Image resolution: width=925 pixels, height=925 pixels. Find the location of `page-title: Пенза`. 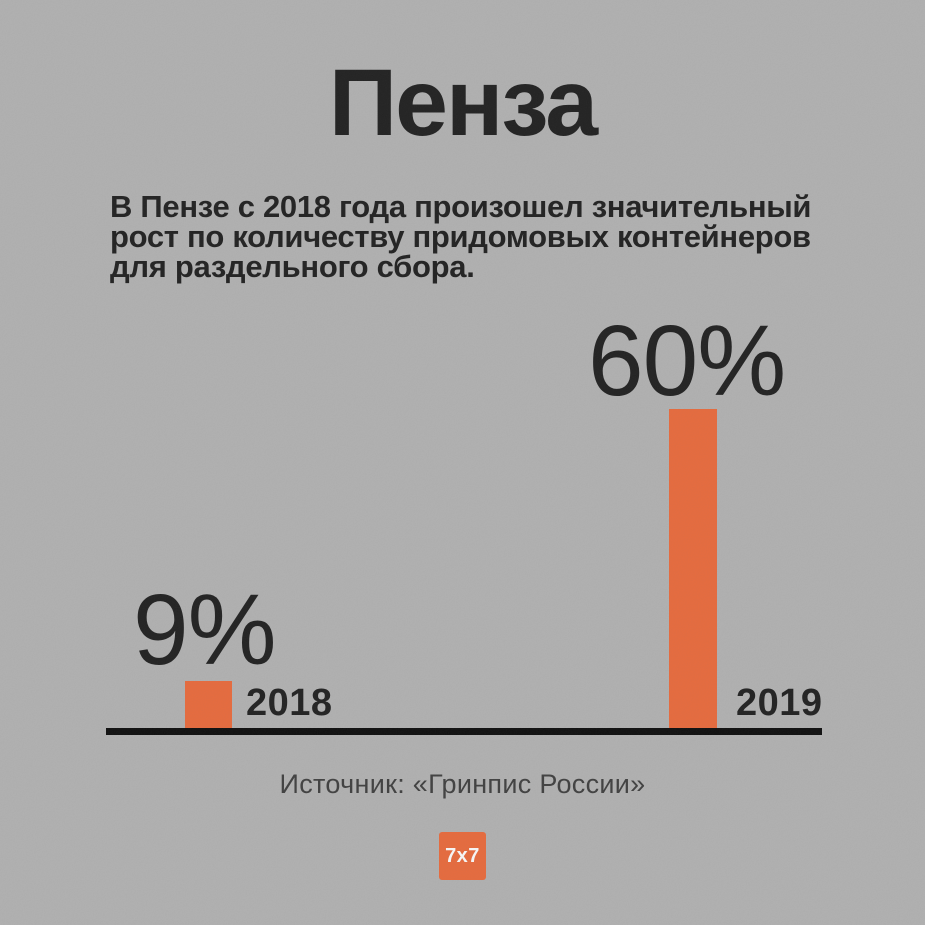

page-title: Пенза is located at coordinates (463, 103).